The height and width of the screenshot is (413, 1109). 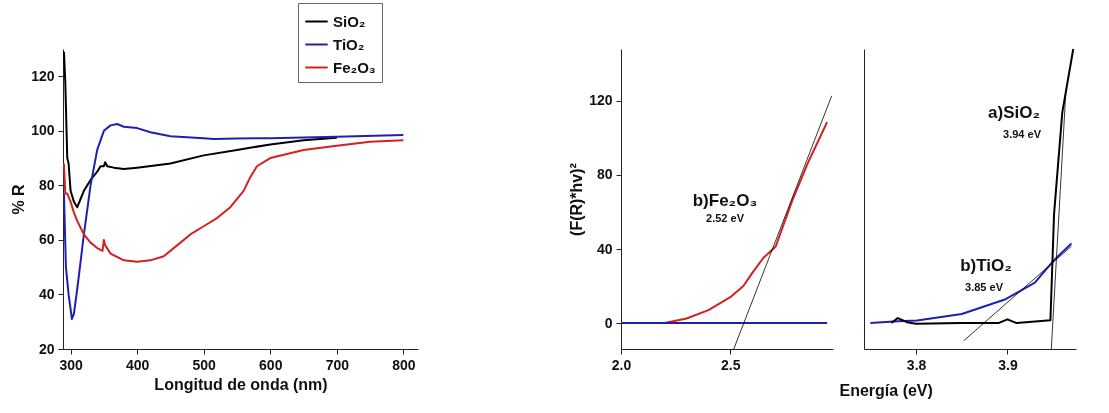 I want to click on legend-label: SiO₂, so click(x=349, y=21).